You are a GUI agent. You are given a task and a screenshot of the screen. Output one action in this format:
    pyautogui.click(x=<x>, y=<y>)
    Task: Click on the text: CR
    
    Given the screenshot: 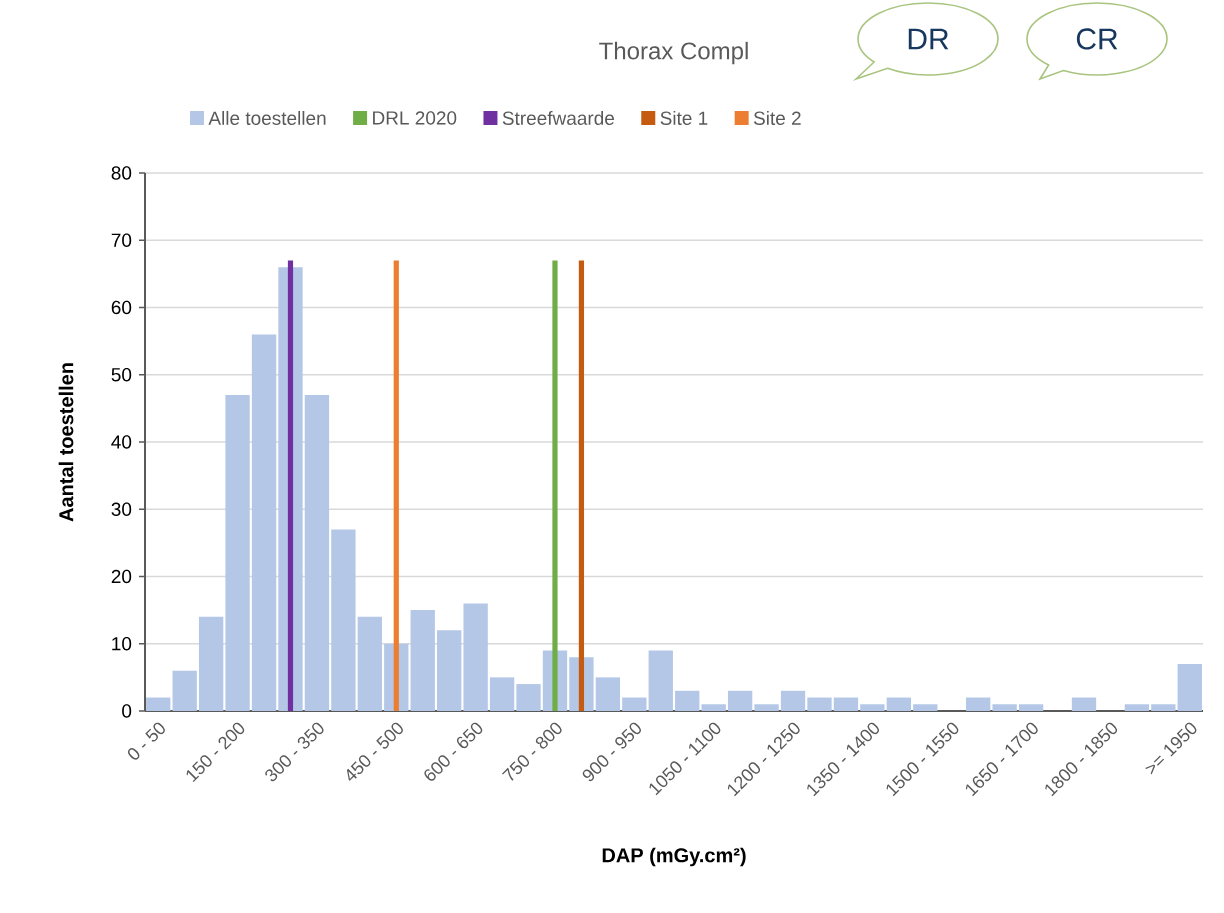 What is the action you would take?
    pyautogui.click(x=1097, y=39)
    